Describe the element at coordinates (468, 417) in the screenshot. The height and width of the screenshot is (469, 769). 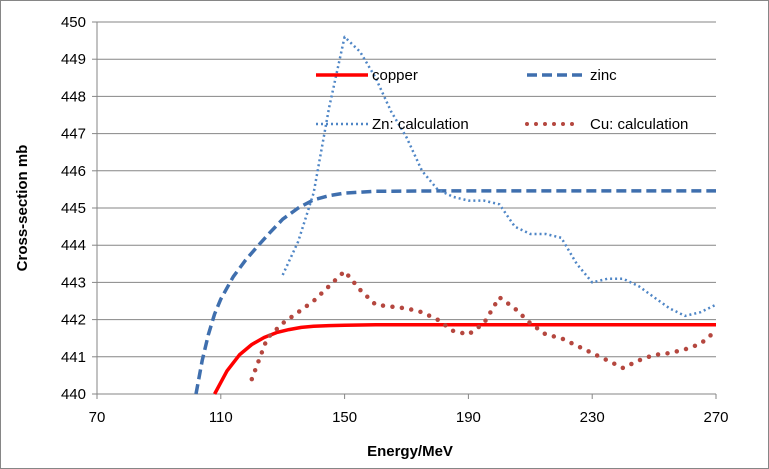
I see `x-tick-label-190: 190` at that location.